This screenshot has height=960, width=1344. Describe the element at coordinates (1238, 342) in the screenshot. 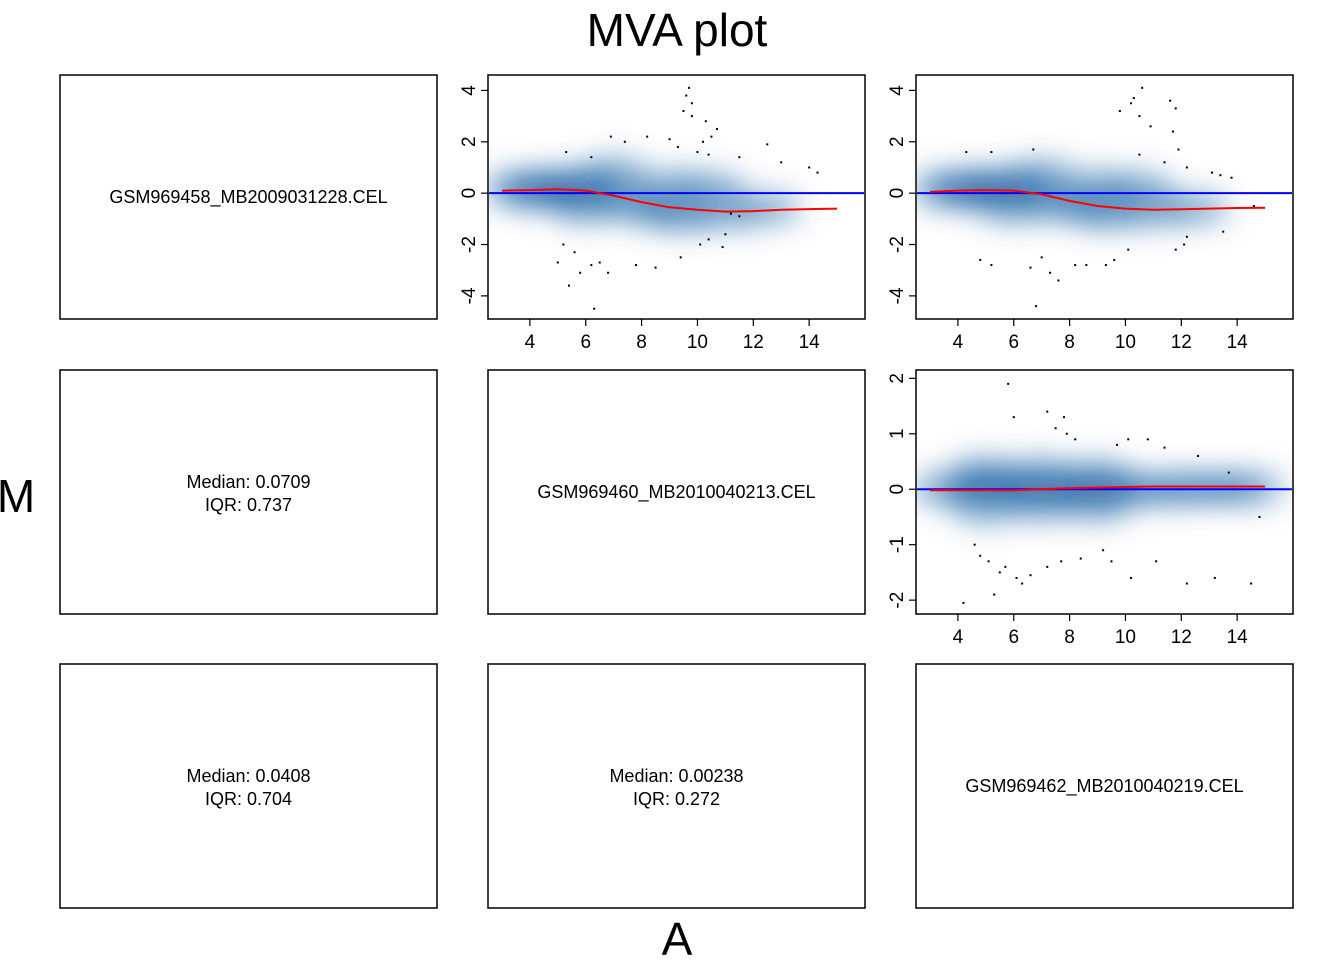

I see `x-tick-label: 14` at that location.